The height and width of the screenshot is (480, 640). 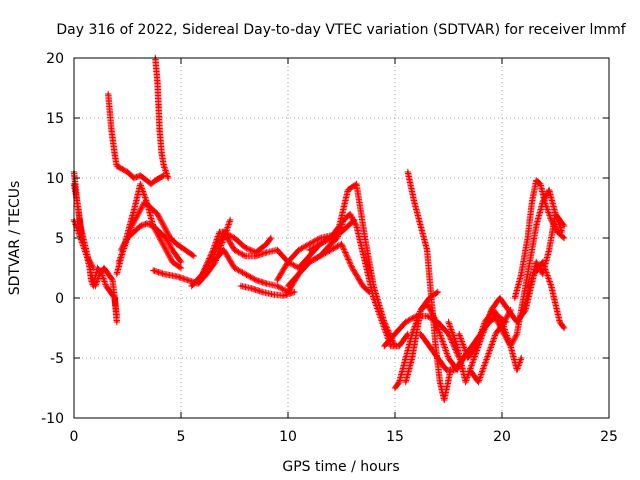 What do you see at coordinates (156, 232) in the screenshot?
I see `series-t7` at bounding box center [156, 232].